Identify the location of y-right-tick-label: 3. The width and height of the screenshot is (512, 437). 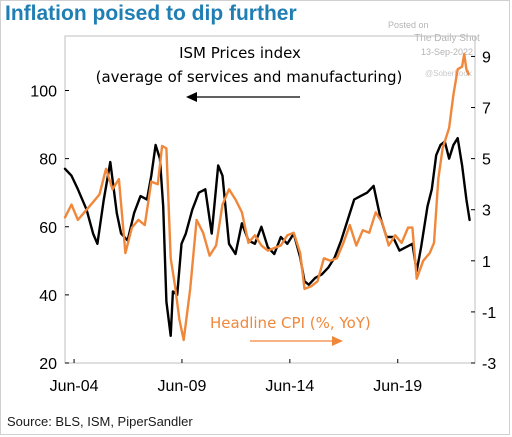
(486, 211).